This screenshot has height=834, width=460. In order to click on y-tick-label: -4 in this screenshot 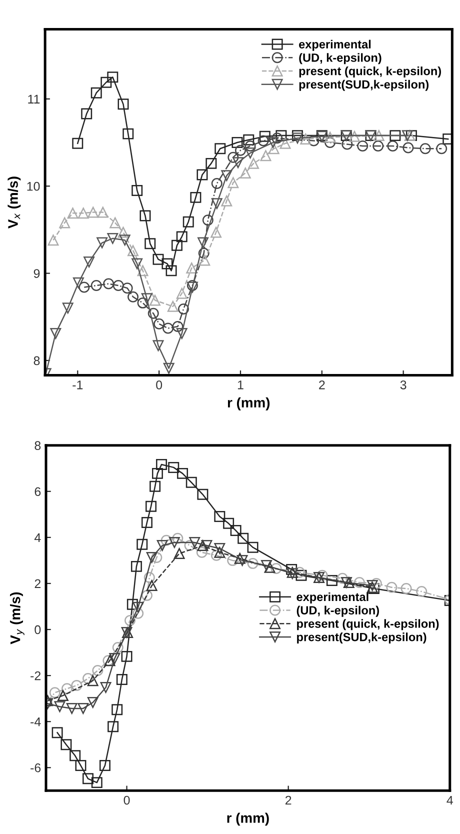, I will do `click(35, 722)`.